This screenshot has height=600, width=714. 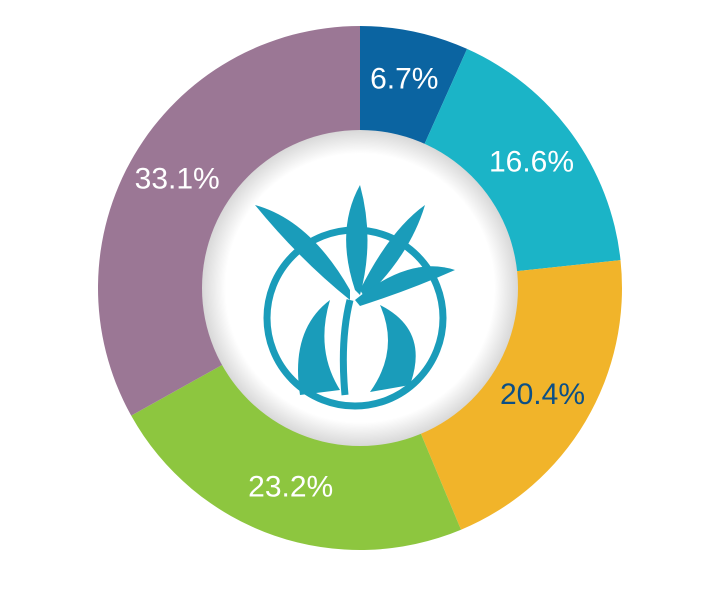 What do you see at coordinates (531, 161) in the screenshot?
I see `value-label: 16.6%` at bounding box center [531, 161].